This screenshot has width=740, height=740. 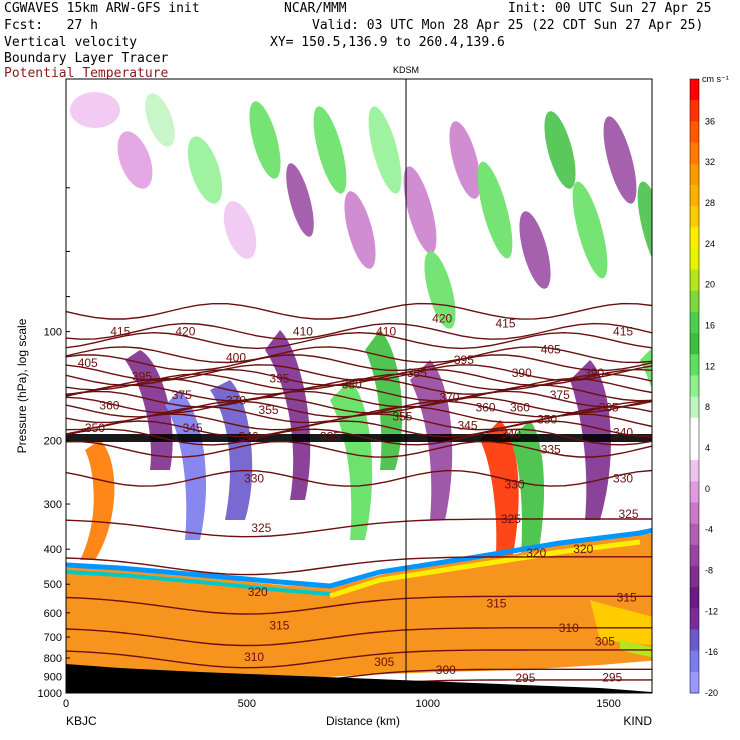 I want to click on y-tick-label: 200, so click(x=53, y=441).